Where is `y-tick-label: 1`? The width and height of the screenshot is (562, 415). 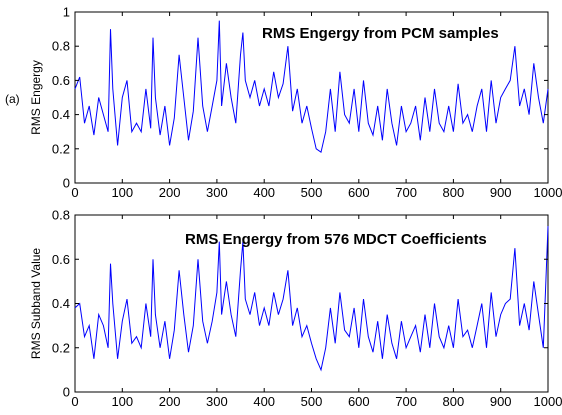 y-tick-label: 1 is located at coordinates (66, 12).